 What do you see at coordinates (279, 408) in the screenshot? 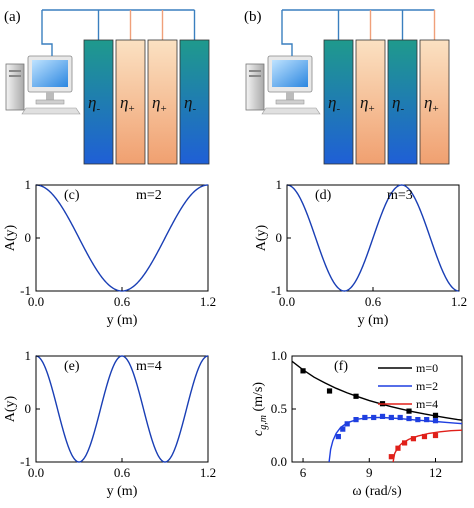
I see `y-tick-label: 0.5` at bounding box center [279, 408].